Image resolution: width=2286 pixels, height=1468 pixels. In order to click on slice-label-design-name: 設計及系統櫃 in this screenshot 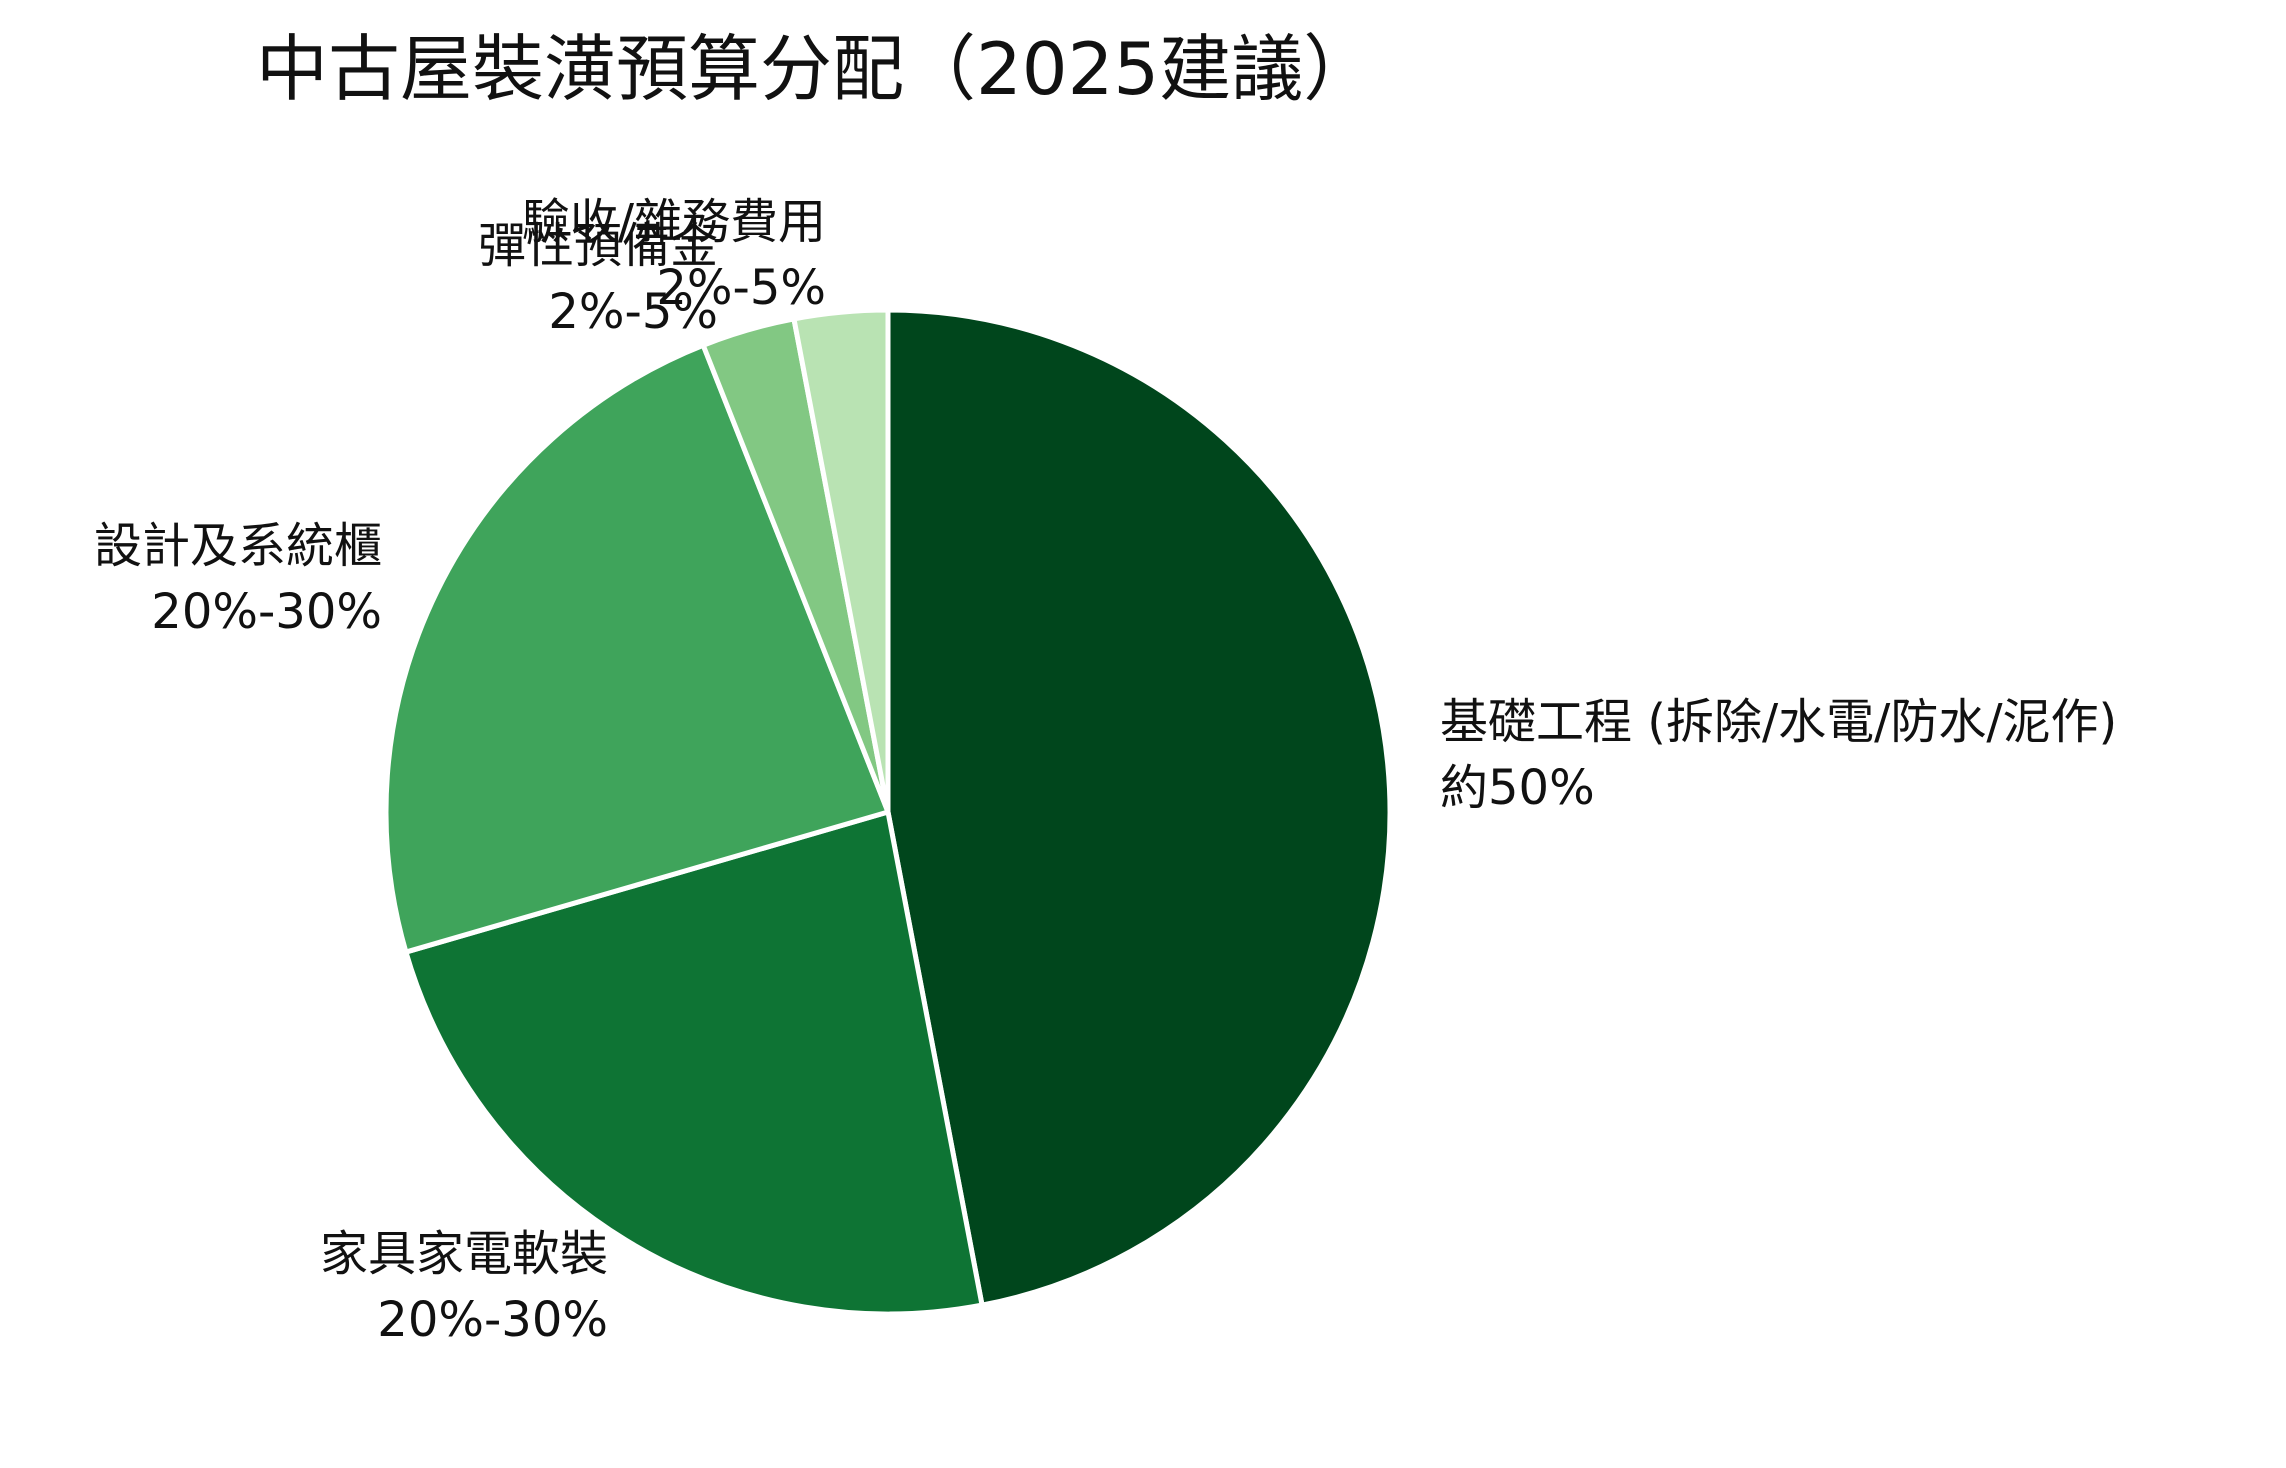, I will do `click(238, 546)`.